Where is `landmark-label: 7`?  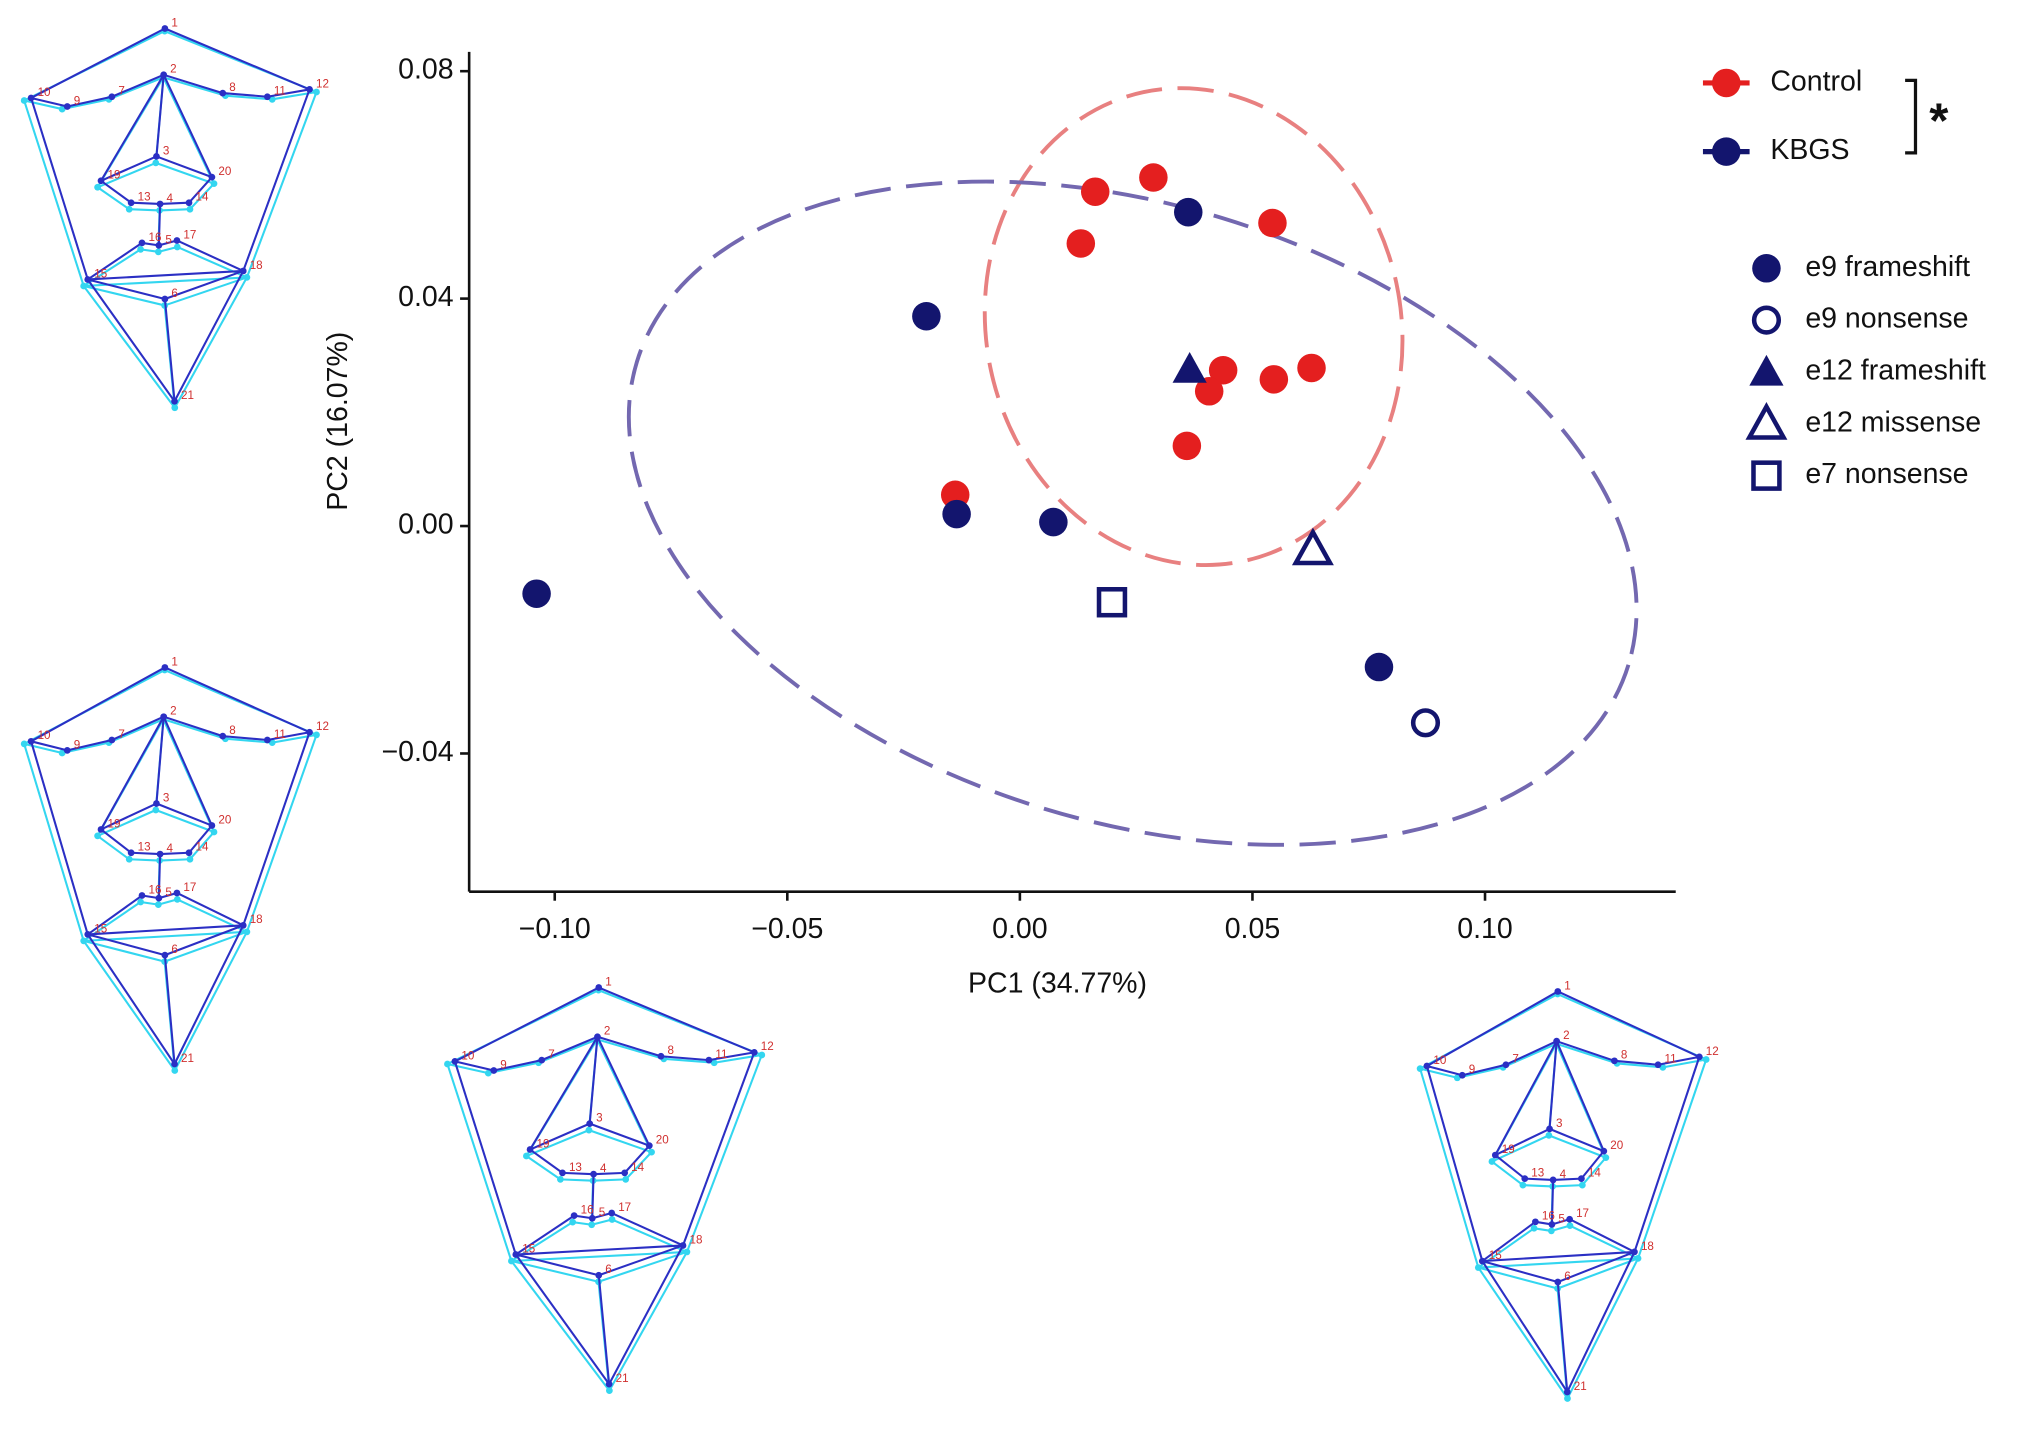
landmark-label: 7 is located at coordinates (551, 1054).